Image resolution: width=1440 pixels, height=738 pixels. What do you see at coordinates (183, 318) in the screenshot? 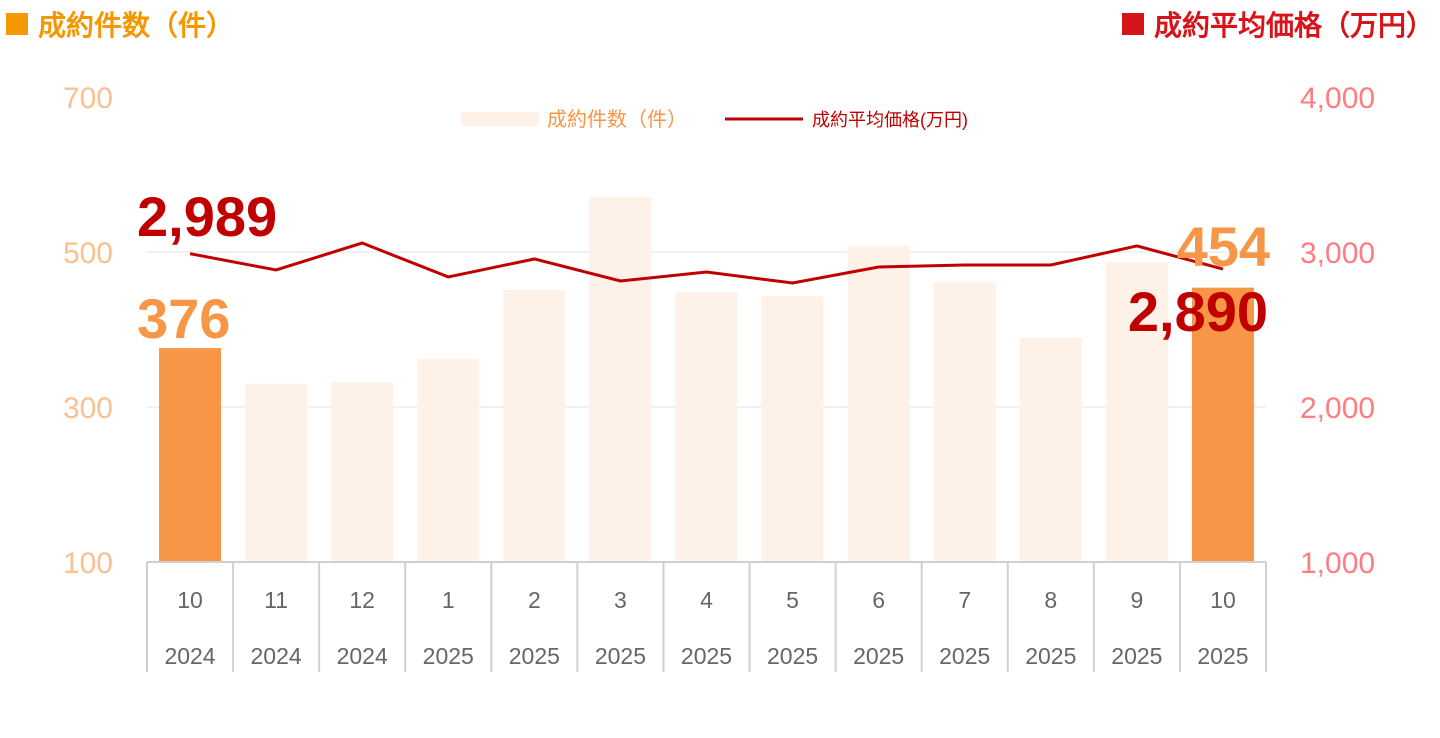
I see `data-label: 376` at bounding box center [183, 318].